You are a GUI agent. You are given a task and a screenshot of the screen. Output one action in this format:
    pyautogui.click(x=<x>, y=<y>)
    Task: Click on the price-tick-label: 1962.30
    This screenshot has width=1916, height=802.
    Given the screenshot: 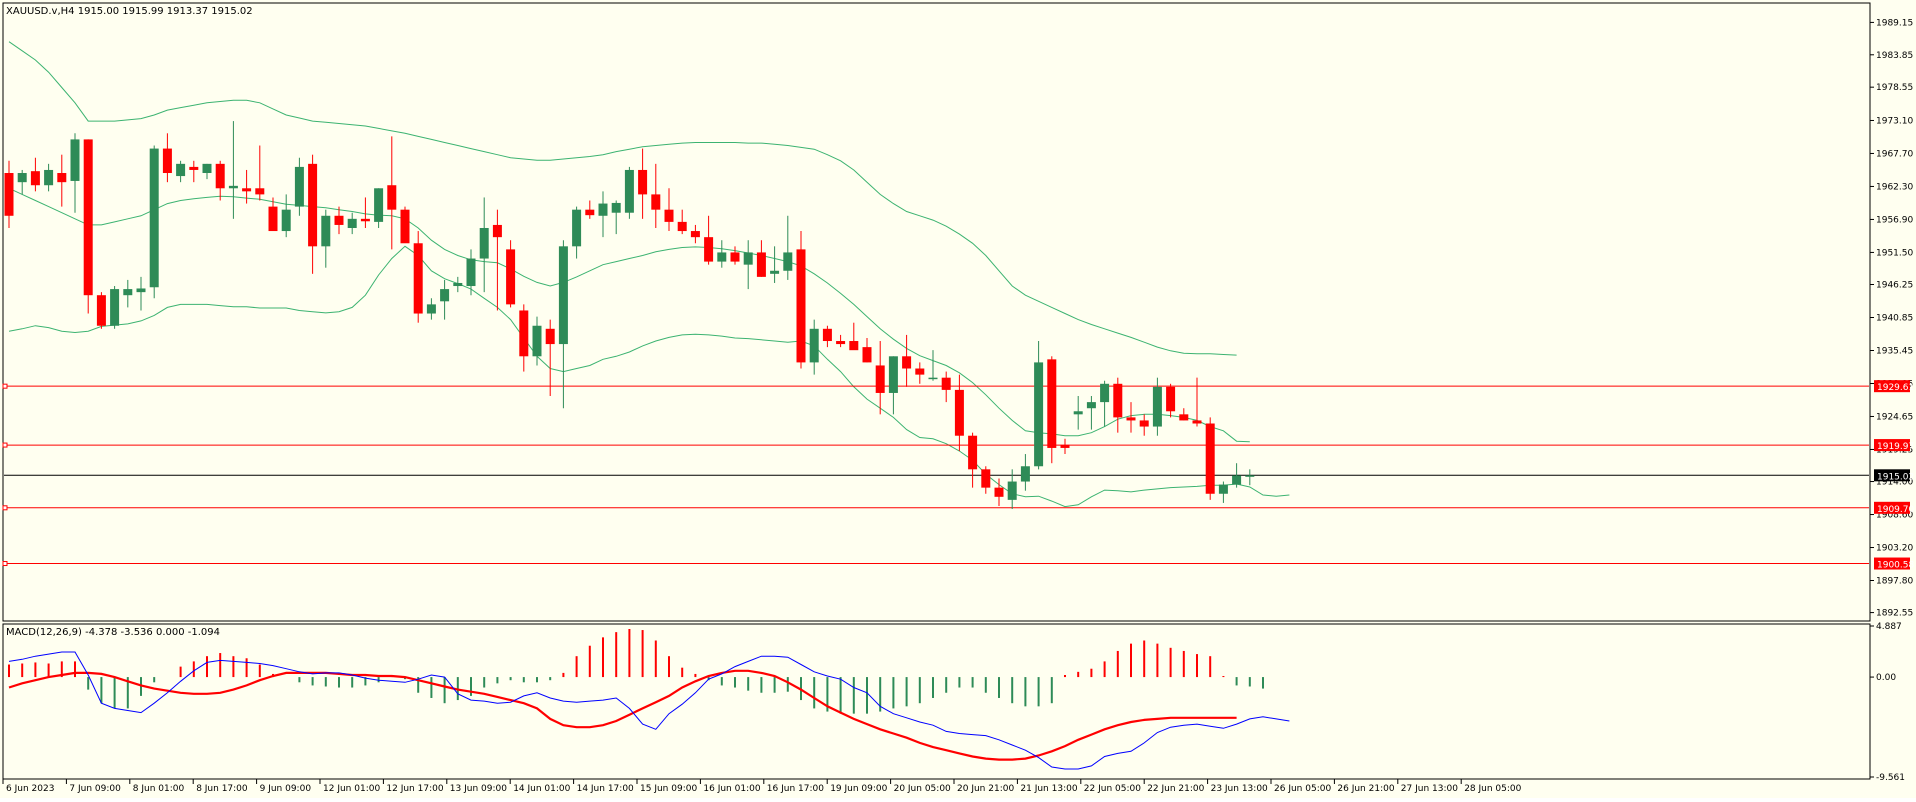 What is the action you would take?
    pyautogui.click(x=1894, y=187)
    